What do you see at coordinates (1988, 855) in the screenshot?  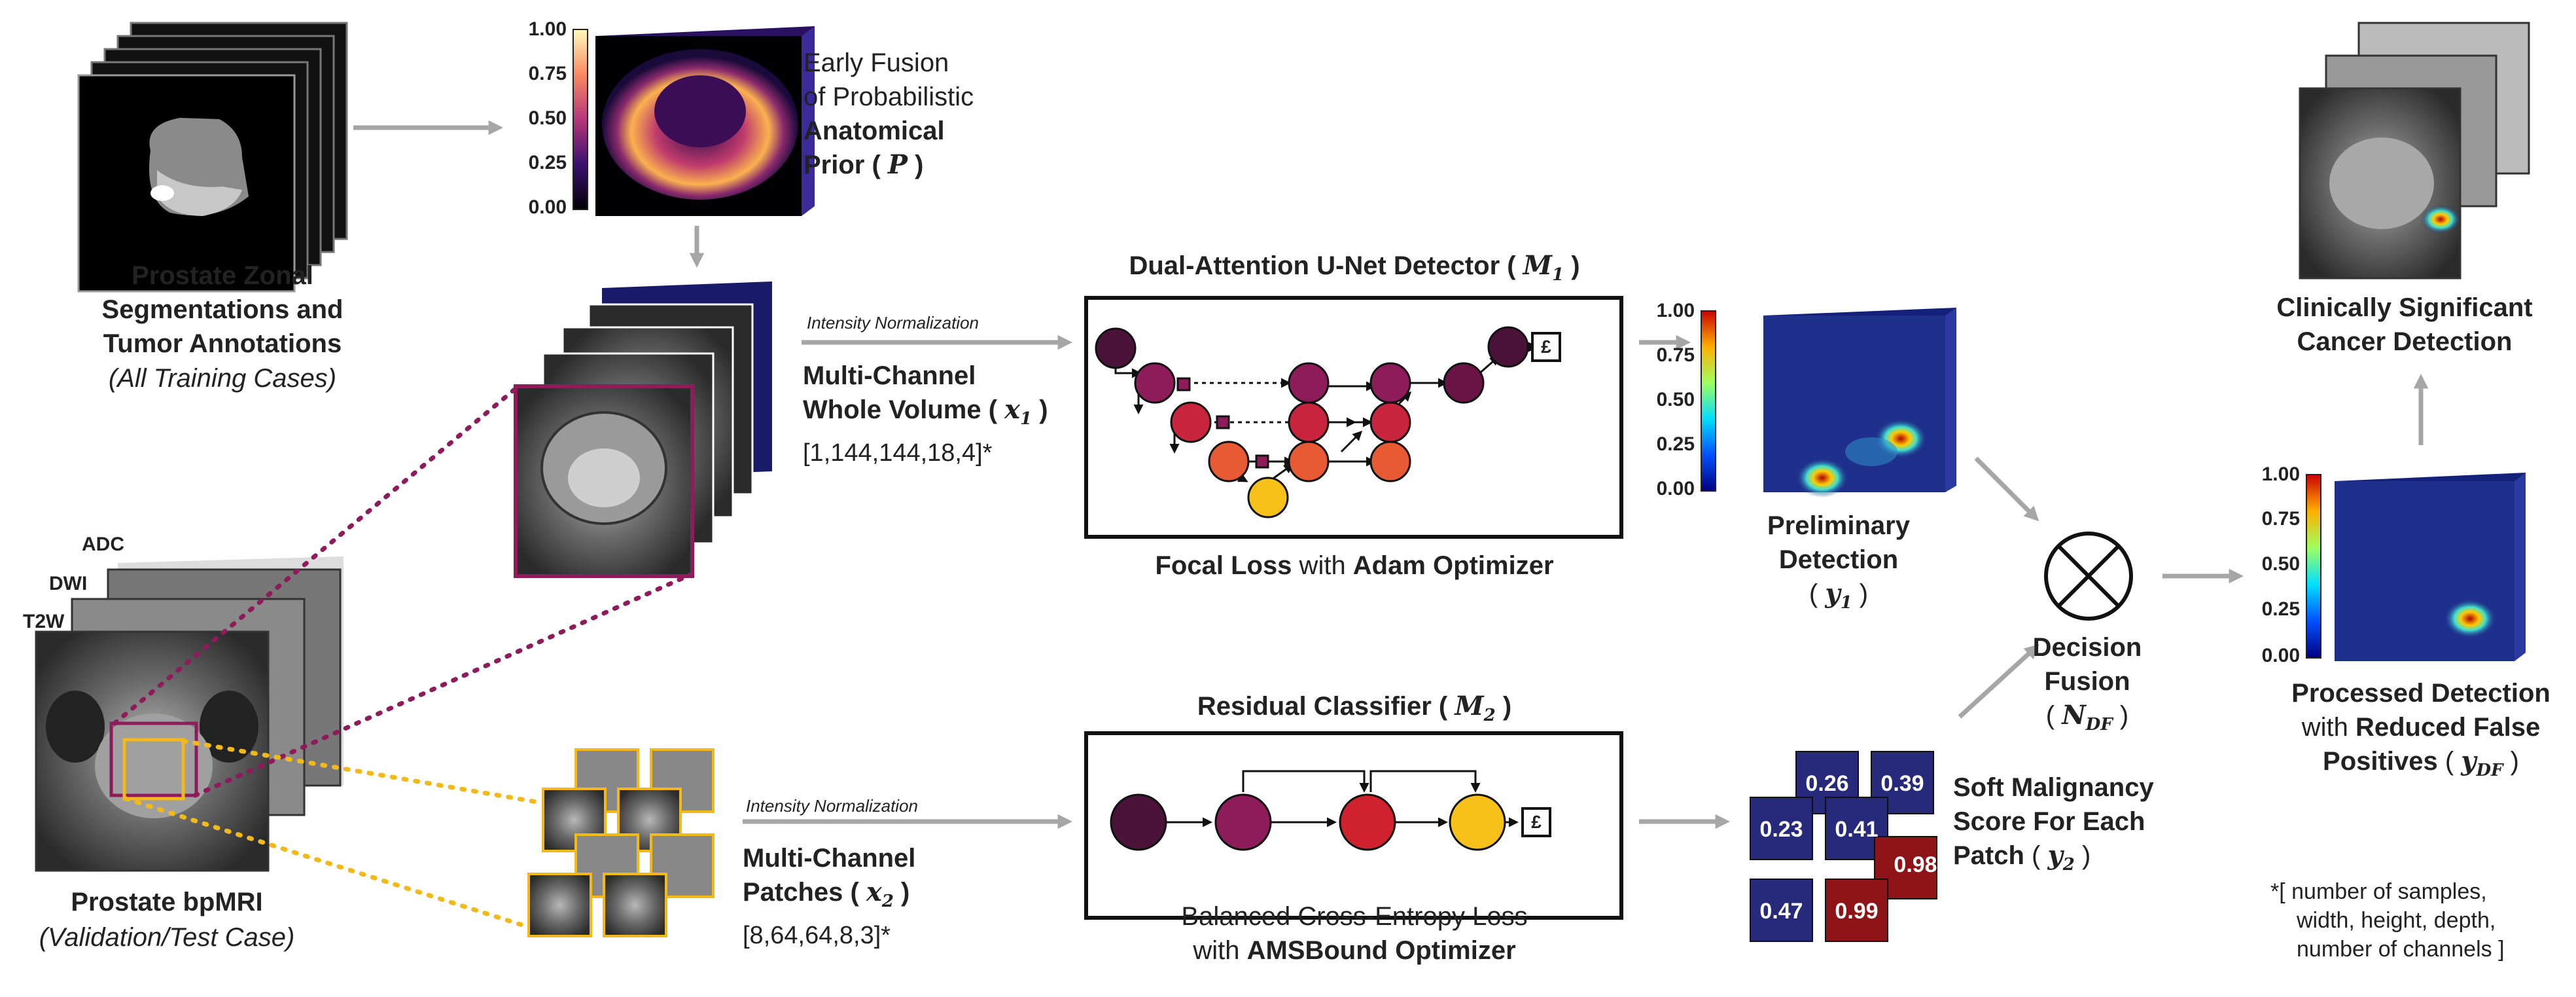 I see `soft-scores-line: Patch` at bounding box center [1988, 855].